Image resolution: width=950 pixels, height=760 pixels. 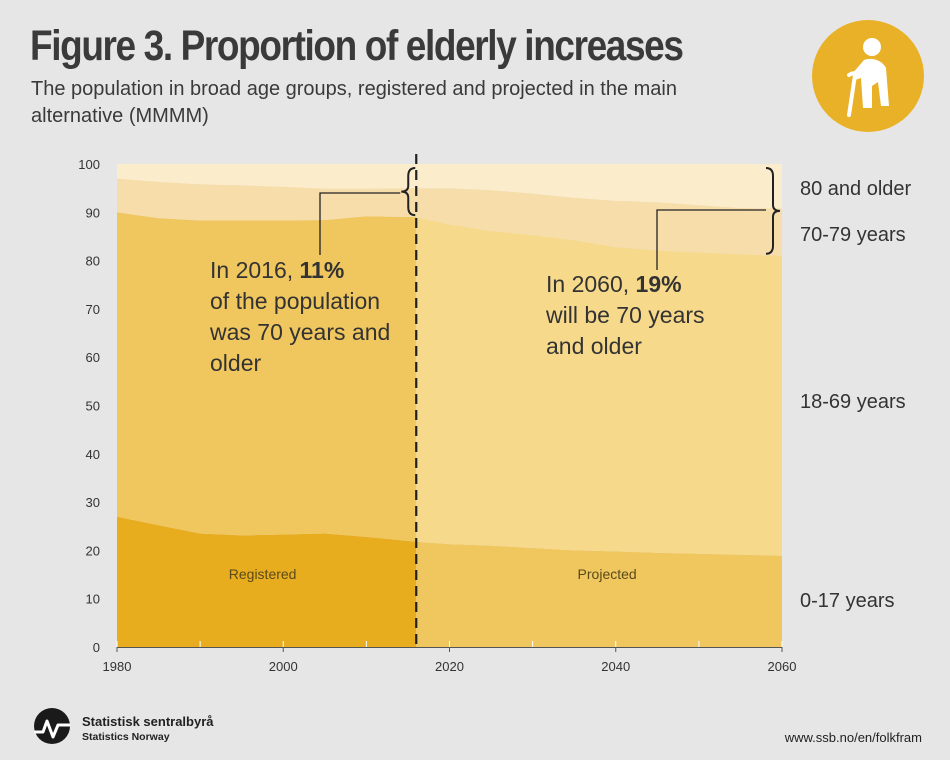 I want to click on x-axis: 1980 2000 2020 2040 2060, so click(x=450, y=660).